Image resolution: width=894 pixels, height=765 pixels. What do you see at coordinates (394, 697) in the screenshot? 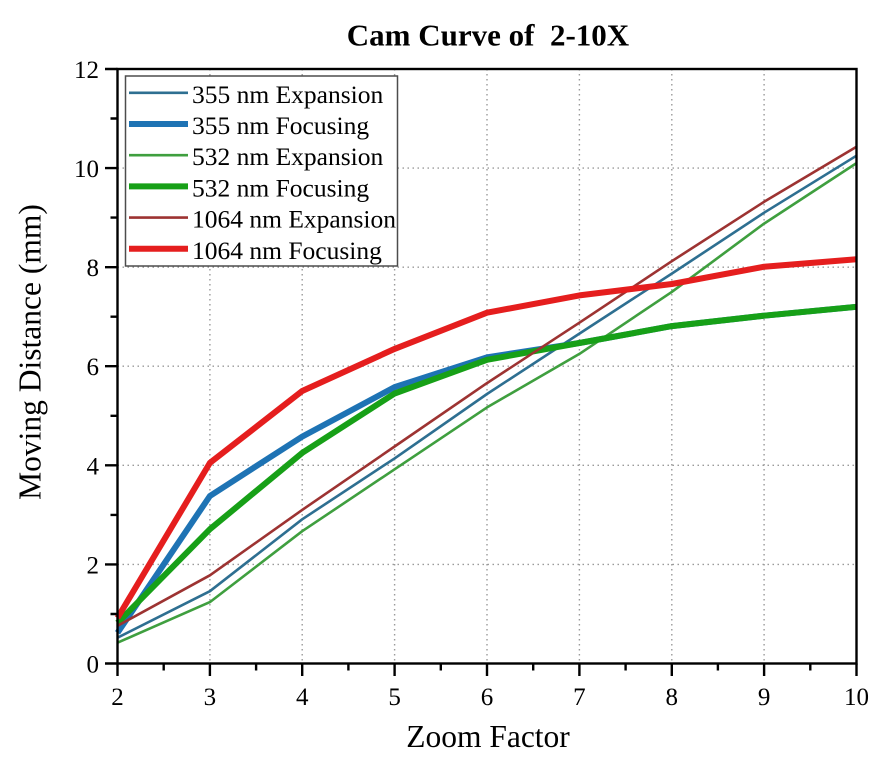
I see `svg-text: 5` at bounding box center [394, 697].